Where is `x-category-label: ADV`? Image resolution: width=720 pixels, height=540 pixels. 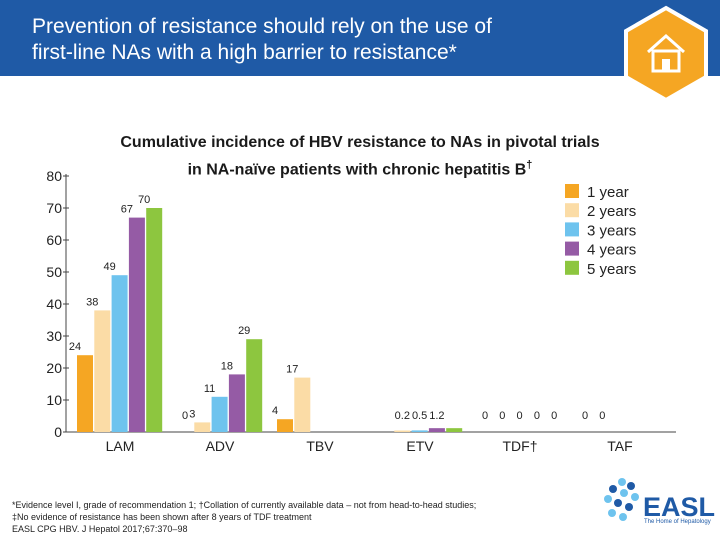
x-category-label: ADV is located at coordinates (220, 446).